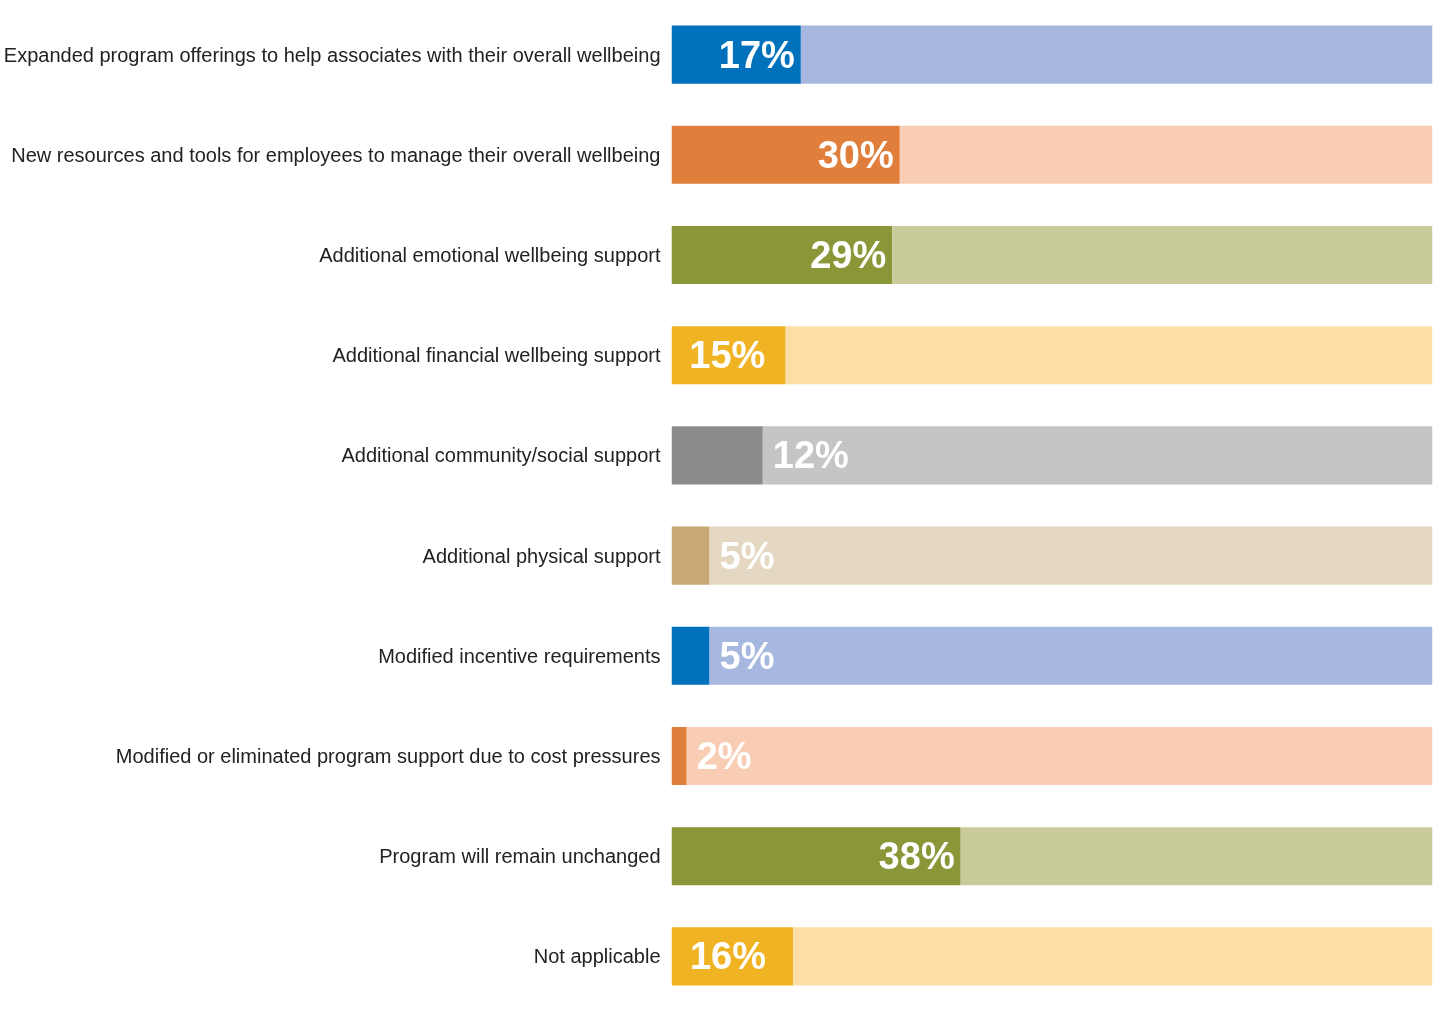  Describe the element at coordinates (848, 255) in the screenshot. I see `data-label: 29%` at that location.